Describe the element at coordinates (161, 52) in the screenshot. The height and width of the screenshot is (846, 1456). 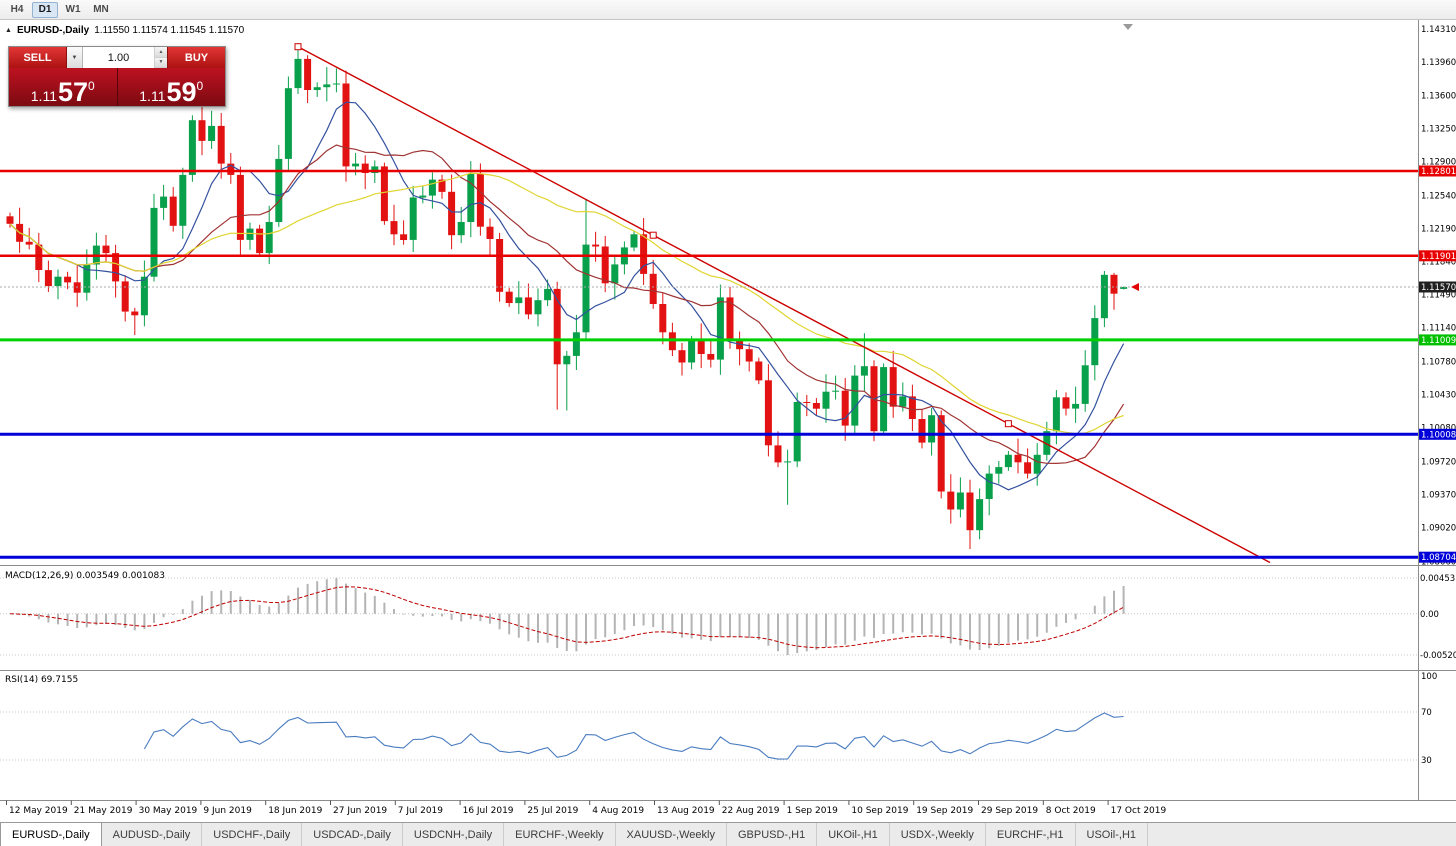
I see `spinner-up-icon: ▲` at that location.